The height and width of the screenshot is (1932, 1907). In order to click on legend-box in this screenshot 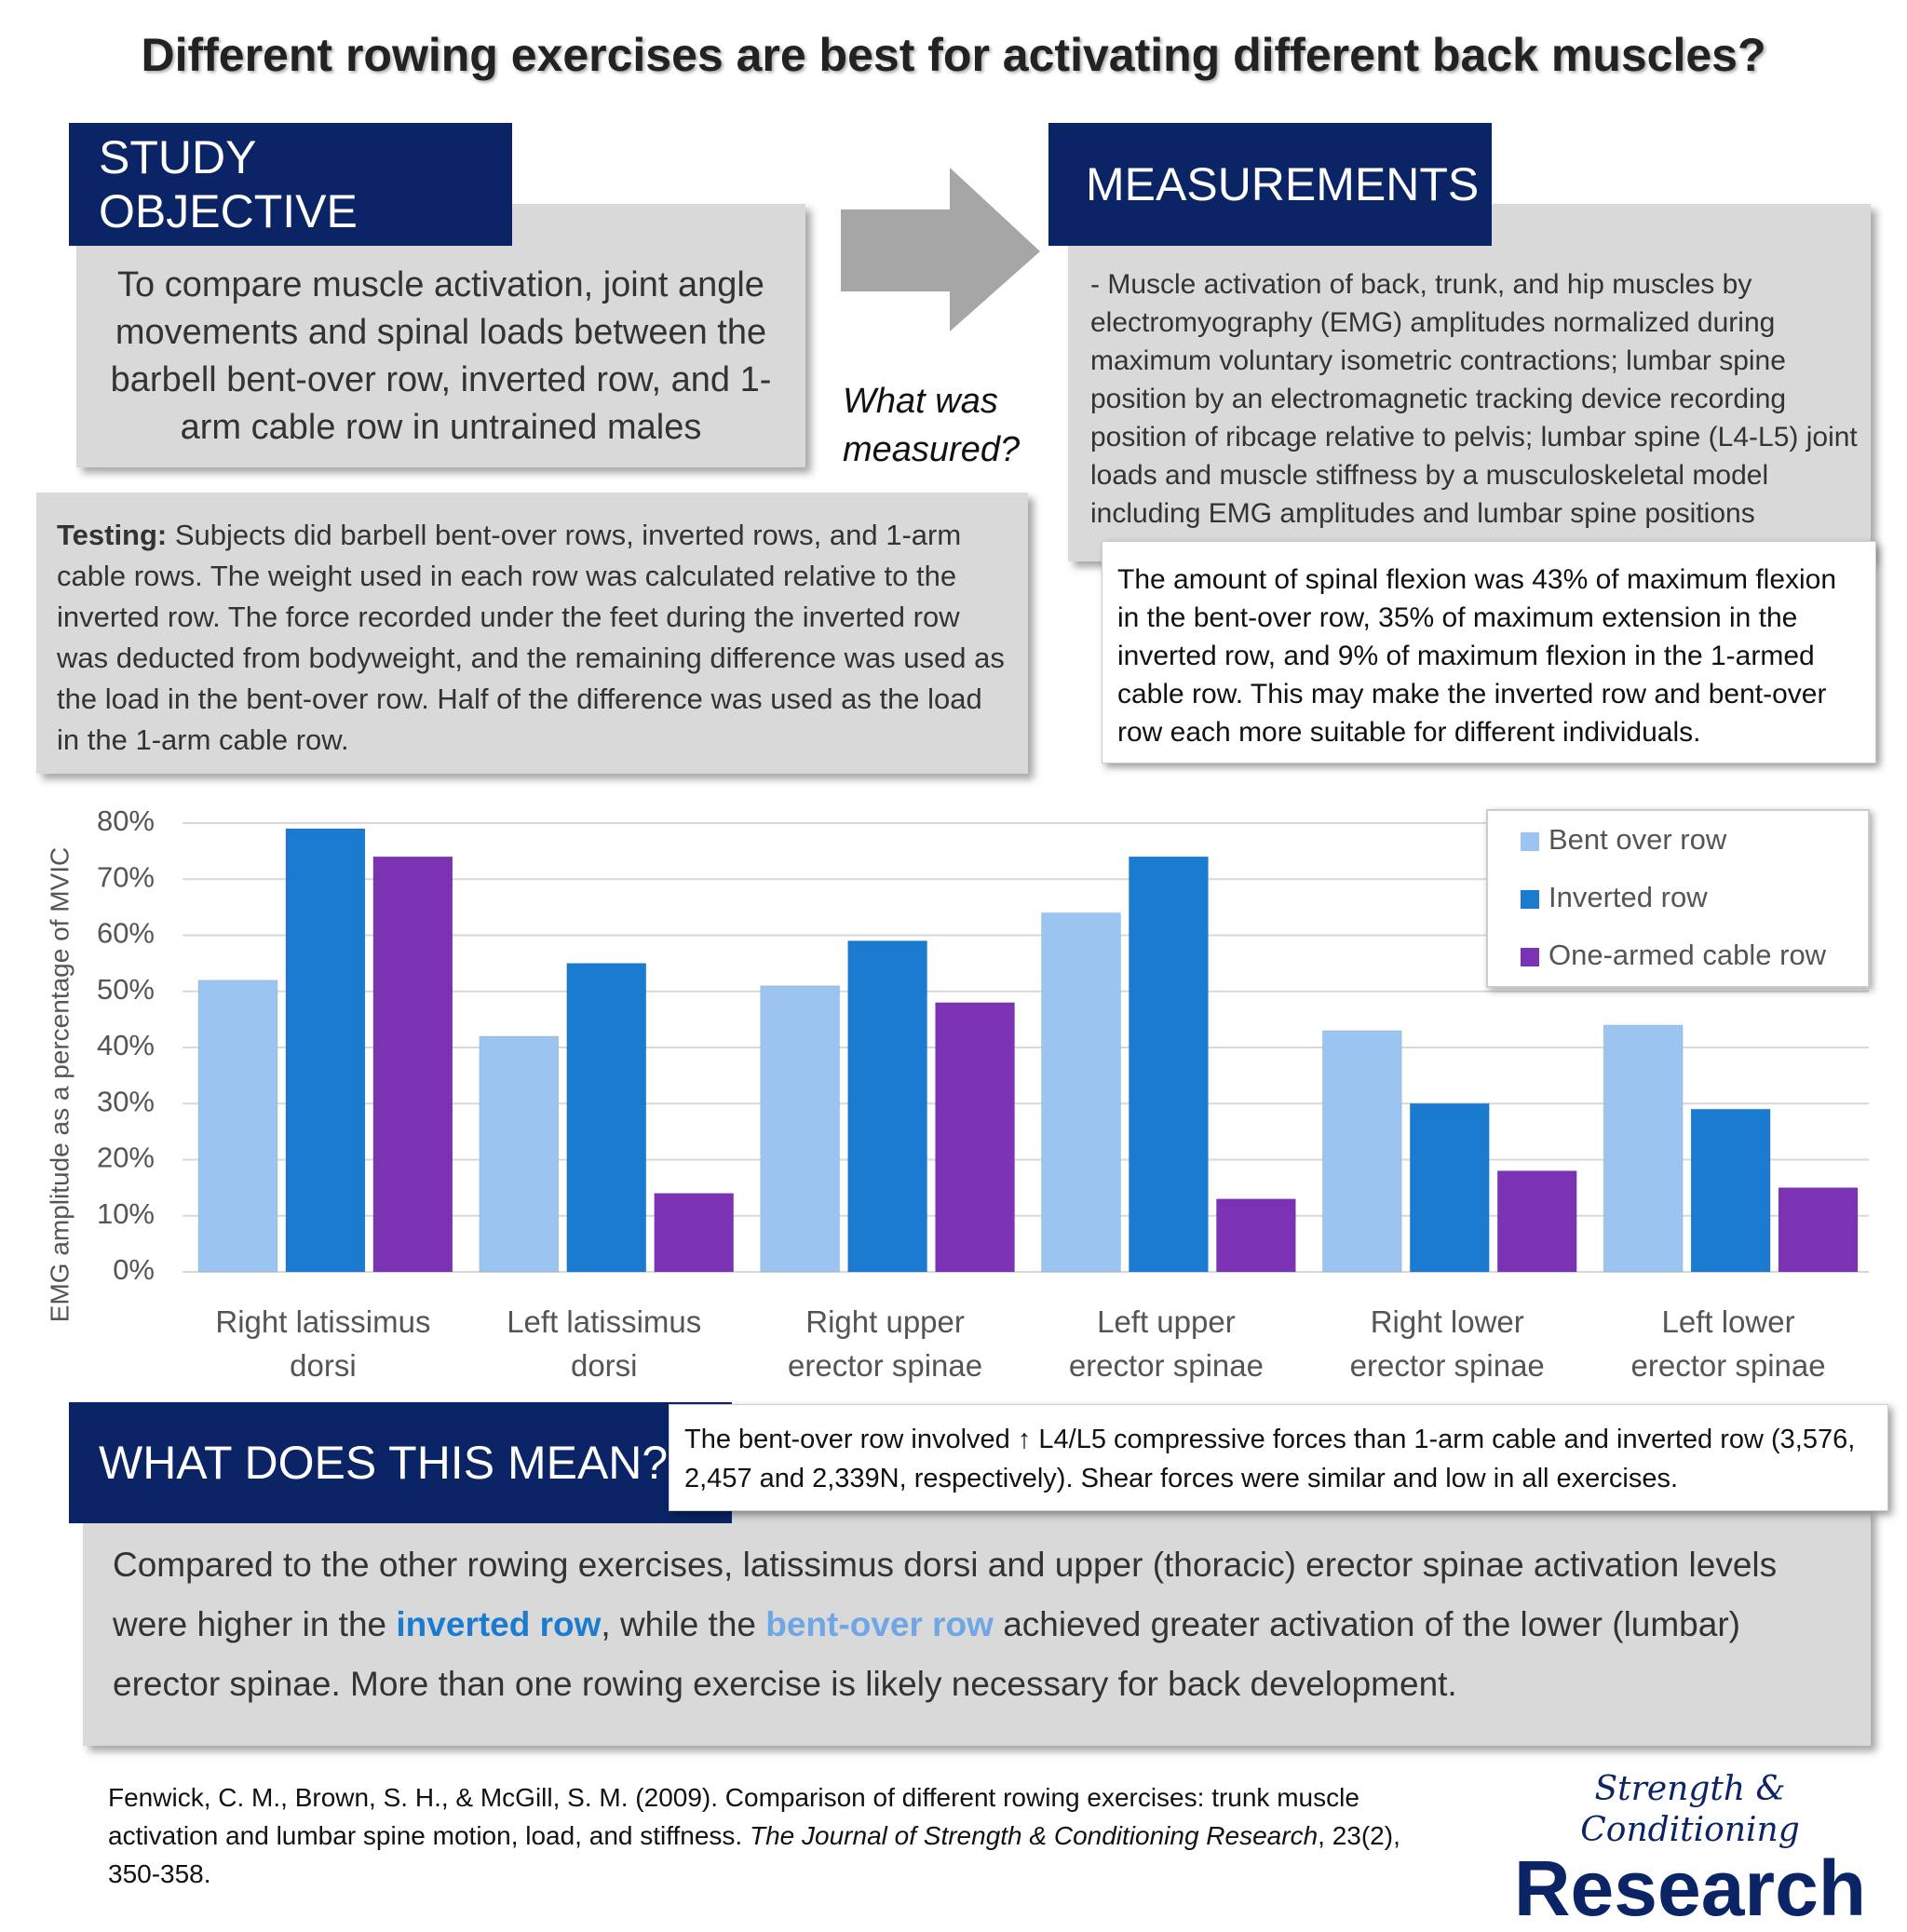, I will do `click(1678, 899)`.